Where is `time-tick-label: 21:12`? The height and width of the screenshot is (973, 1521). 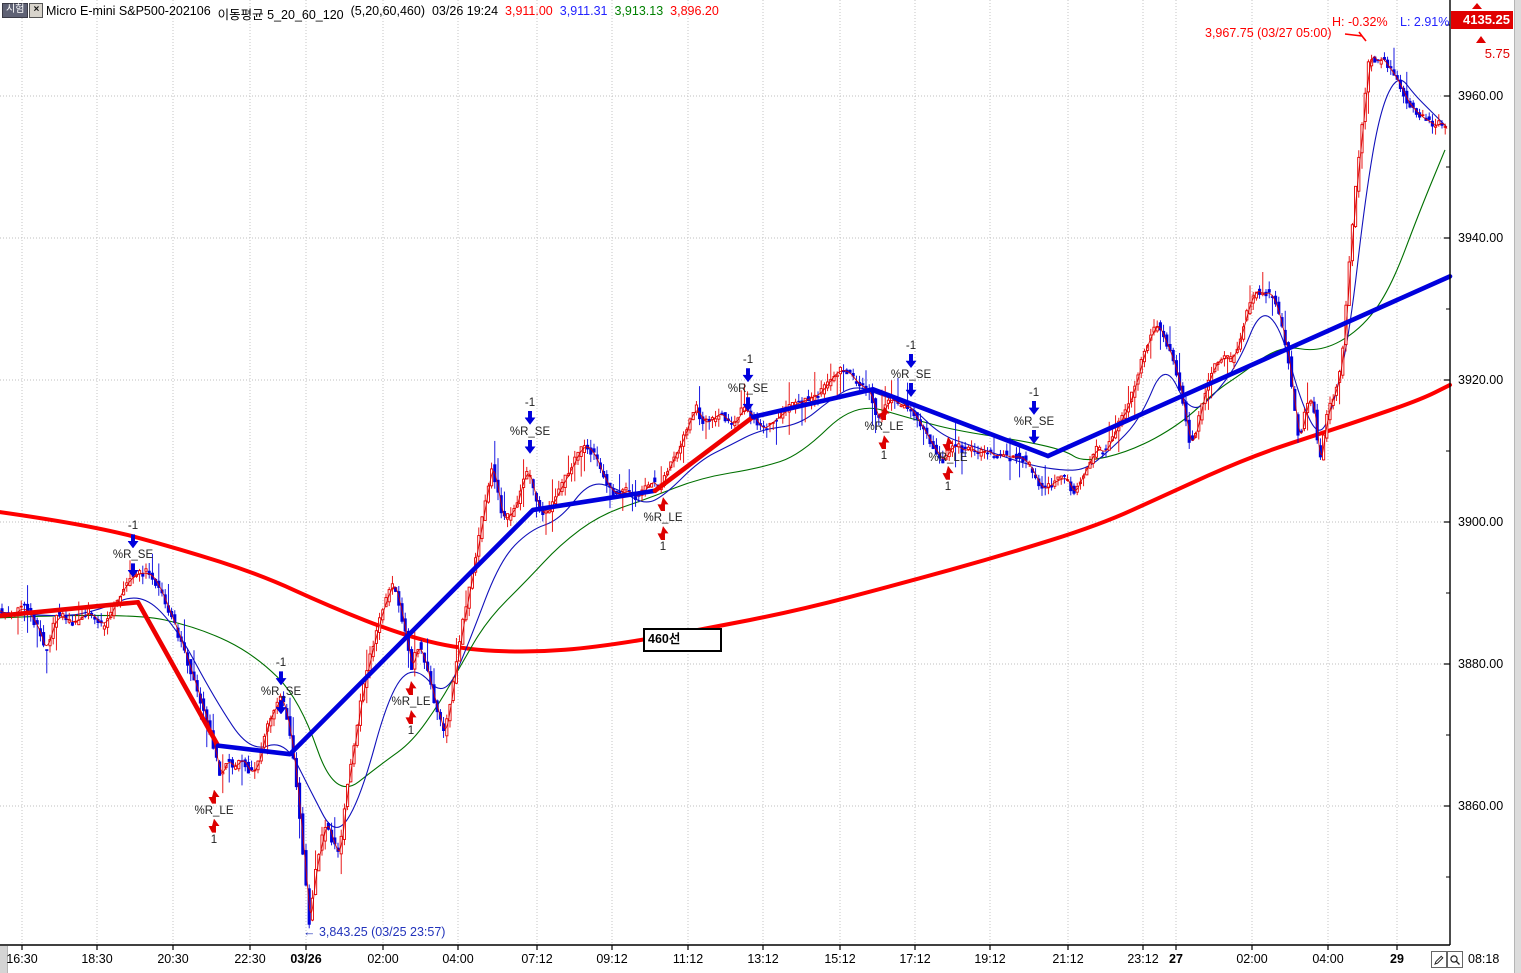
time-tick-label: 21:12 is located at coordinates (1068, 959).